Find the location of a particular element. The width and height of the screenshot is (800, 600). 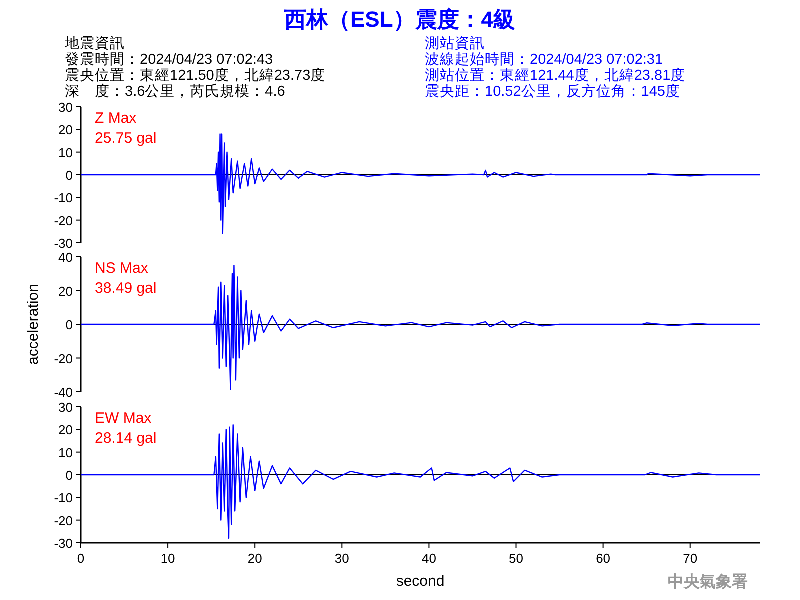

text: 測站資訊 is located at coordinates (455, 43).